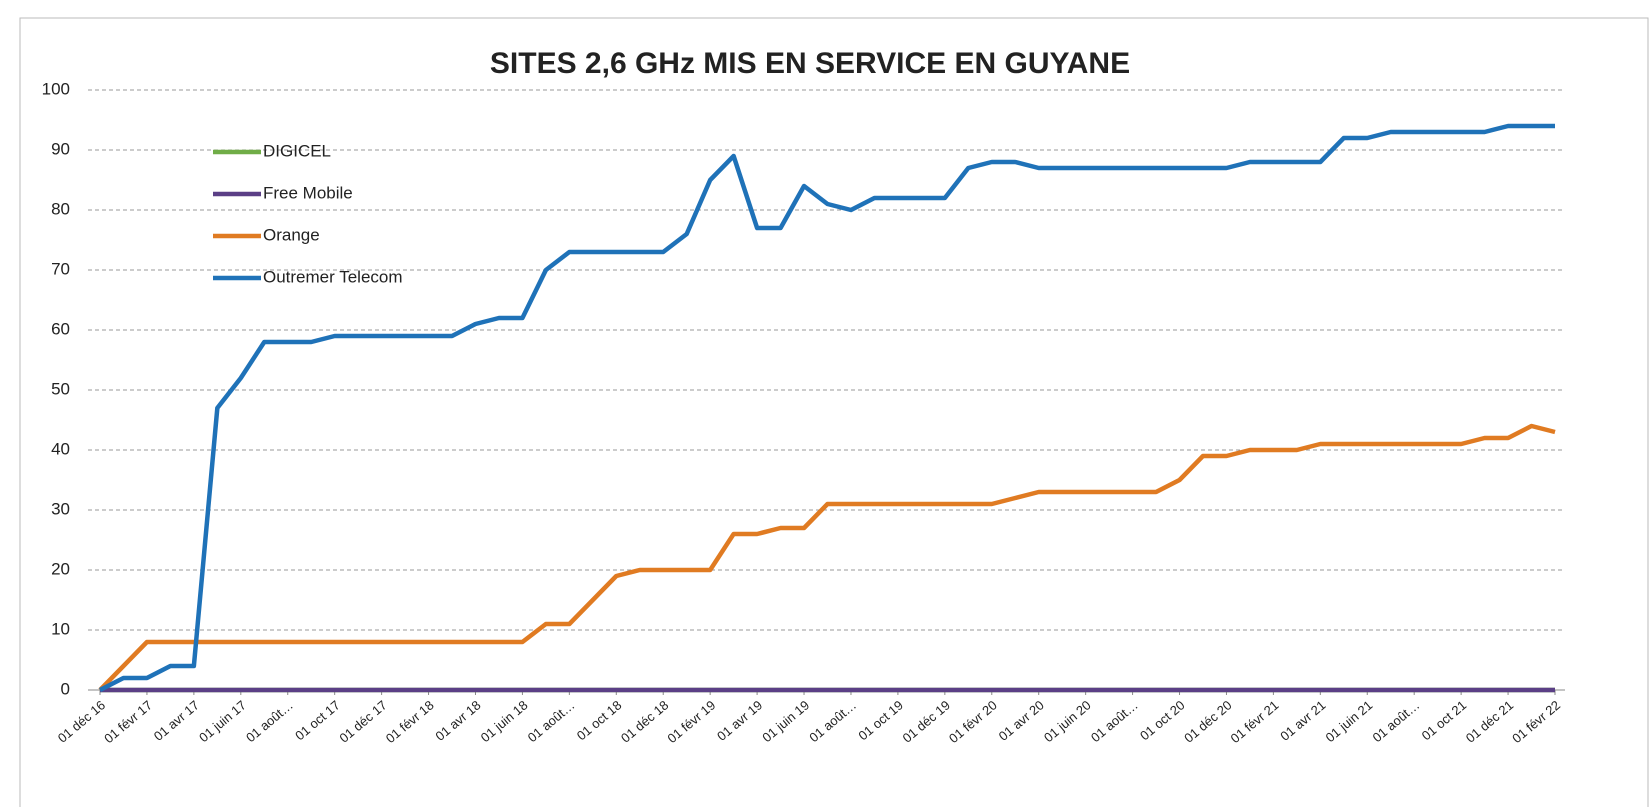 The height and width of the screenshot is (812, 1650). Describe the element at coordinates (60, 628) in the screenshot. I see `y-tick-label: 10` at that location.